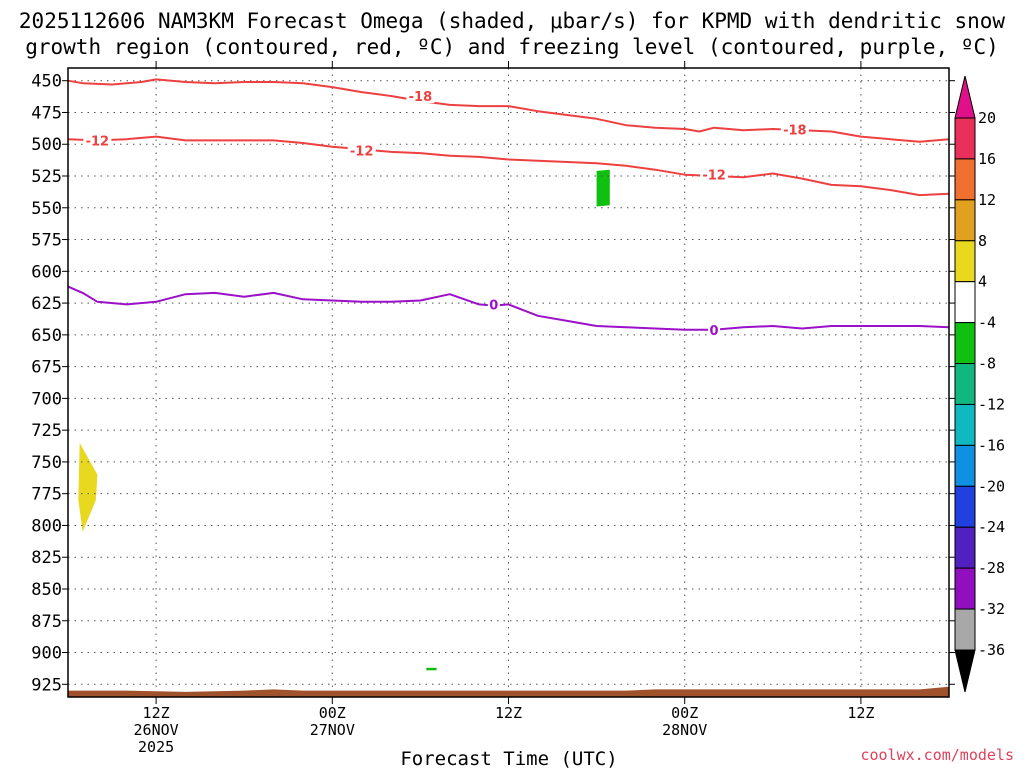 This screenshot has height=768, width=1024. What do you see at coordinates (46, 399) in the screenshot?
I see `y-tick-label-700: 700` at bounding box center [46, 399].